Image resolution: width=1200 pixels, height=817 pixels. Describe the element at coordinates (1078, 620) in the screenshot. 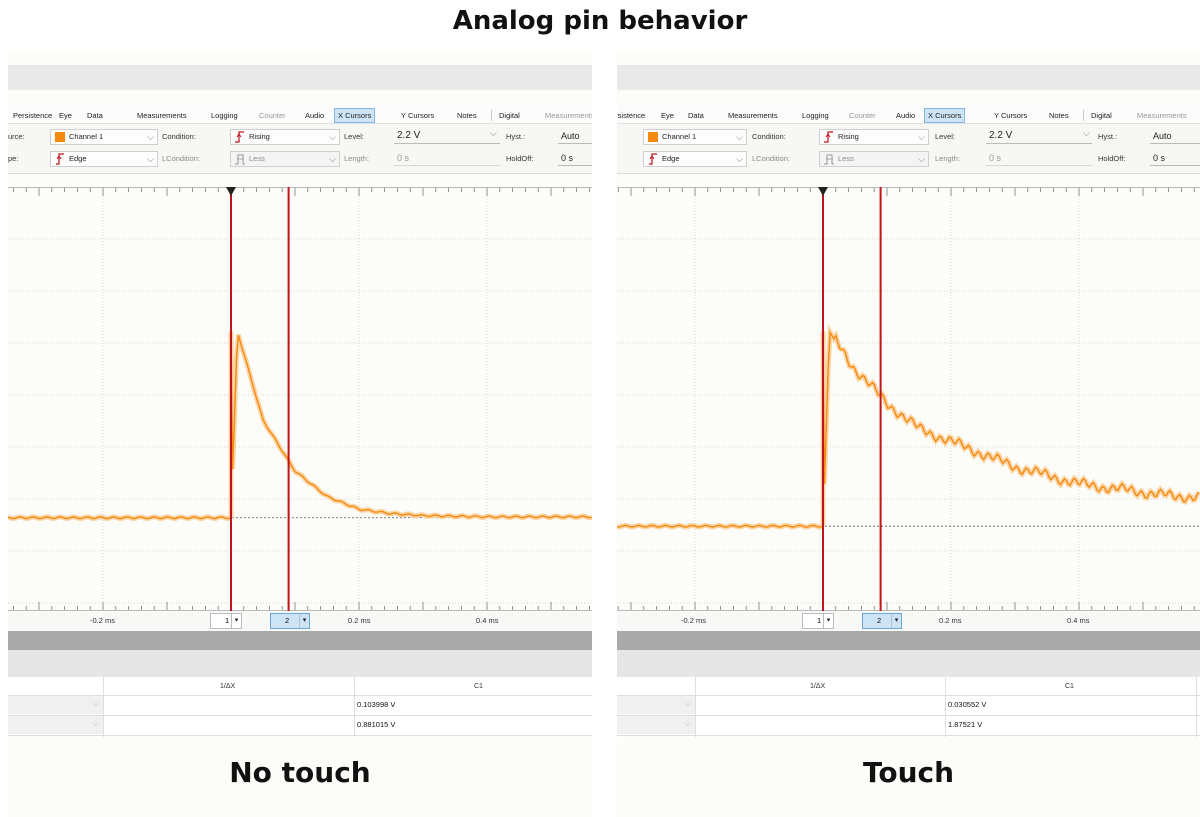

I see `x-tick-label: 0.4 ms` at that location.